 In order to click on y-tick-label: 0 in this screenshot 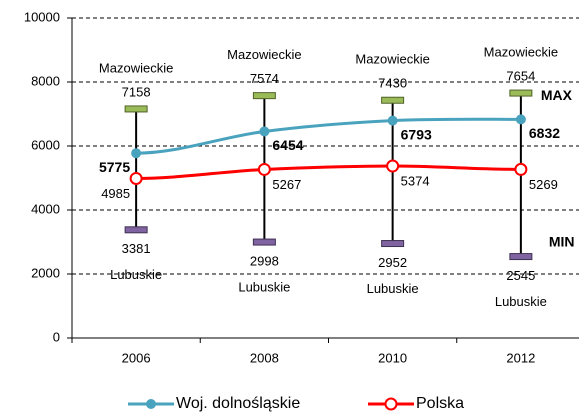, I will do `click(56, 336)`.